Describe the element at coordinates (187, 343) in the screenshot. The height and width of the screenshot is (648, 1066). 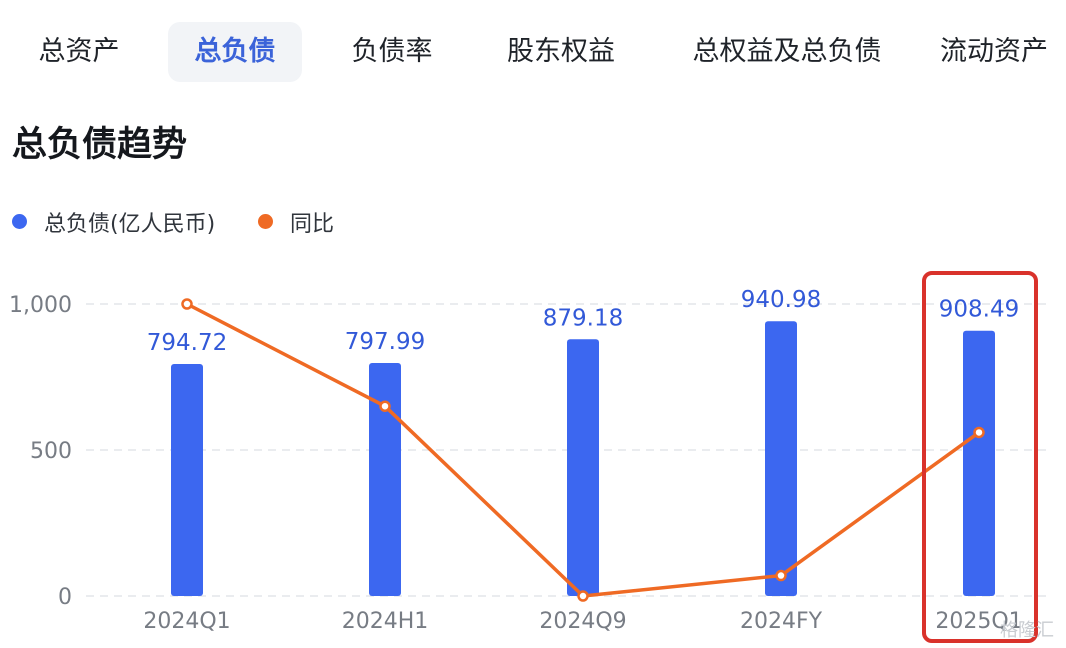
I see `bar-value-label: 794.72` at that location.